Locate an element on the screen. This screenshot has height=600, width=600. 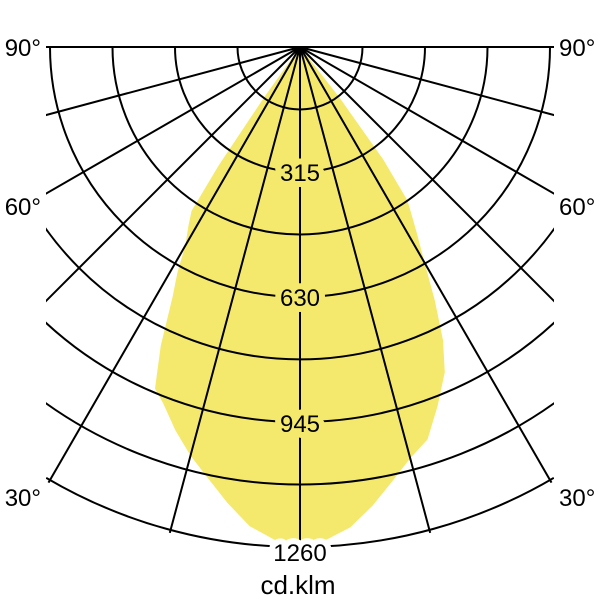
angle-label-left-30: 30° is located at coordinates (23, 498).